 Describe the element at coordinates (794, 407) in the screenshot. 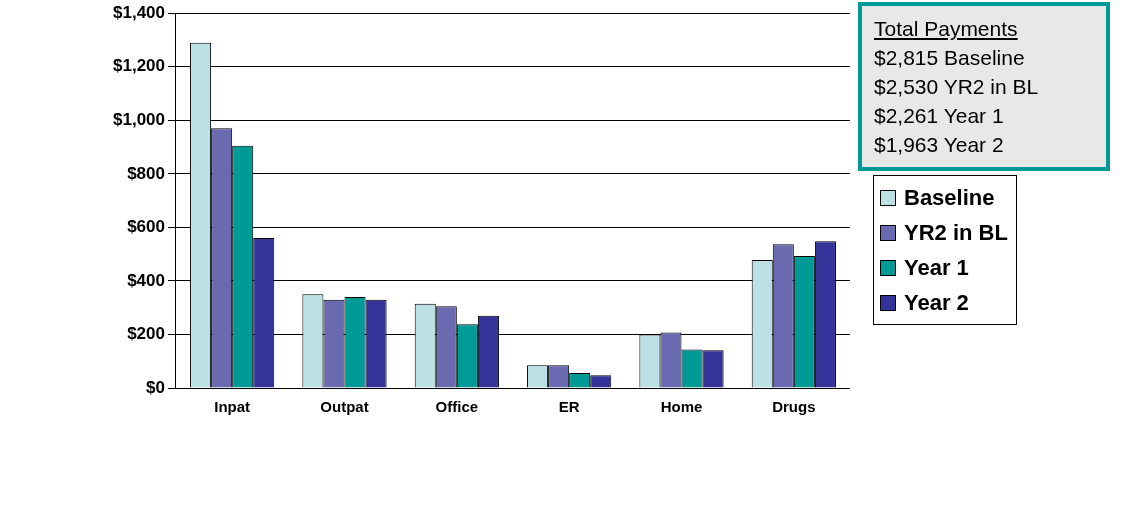

I see `x-tick-label: Drugs` at that location.